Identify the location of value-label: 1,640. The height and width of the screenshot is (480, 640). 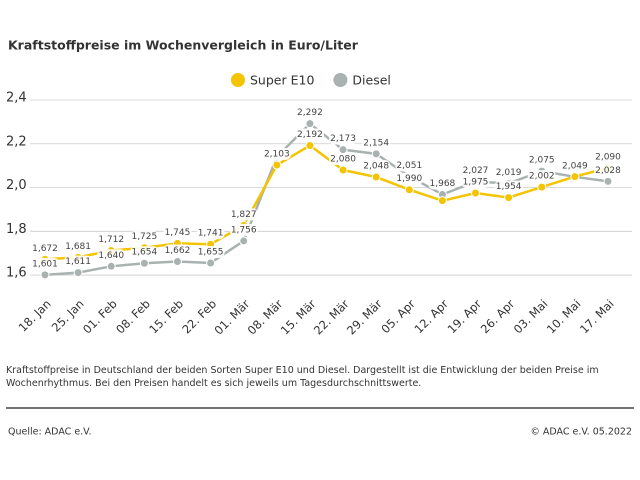
(111, 256).